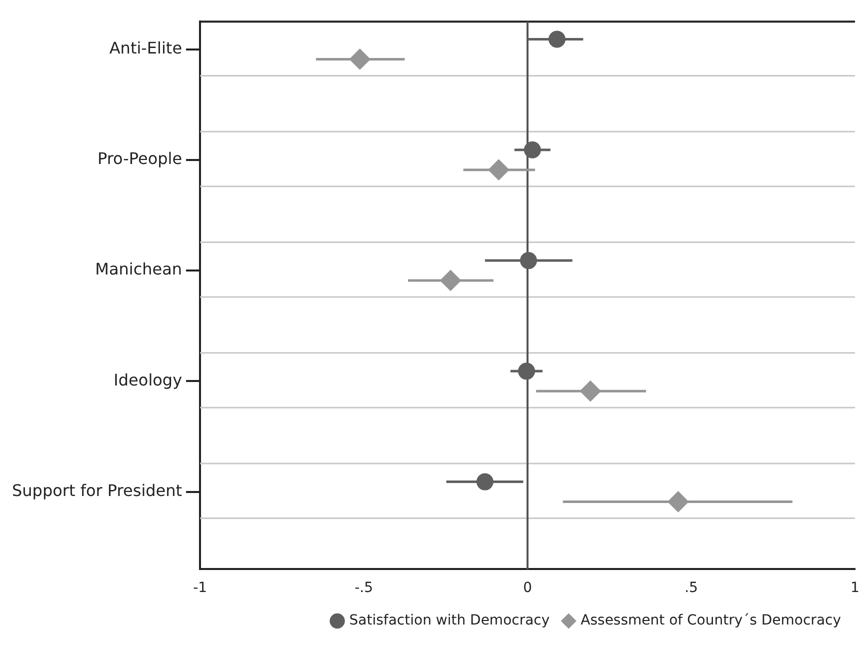 The width and height of the screenshot is (867, 650). Describe the element at coordinates (139, 158) in the screenshot. I see `y-tick-label: Pro-People` at that location.